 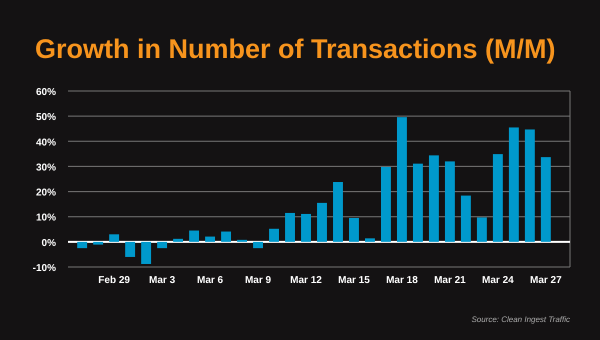 What do you see at coordinates (46, 218) in the screenshot?
I see `y-tick-label: 10%` at bounding box center [46, 218].